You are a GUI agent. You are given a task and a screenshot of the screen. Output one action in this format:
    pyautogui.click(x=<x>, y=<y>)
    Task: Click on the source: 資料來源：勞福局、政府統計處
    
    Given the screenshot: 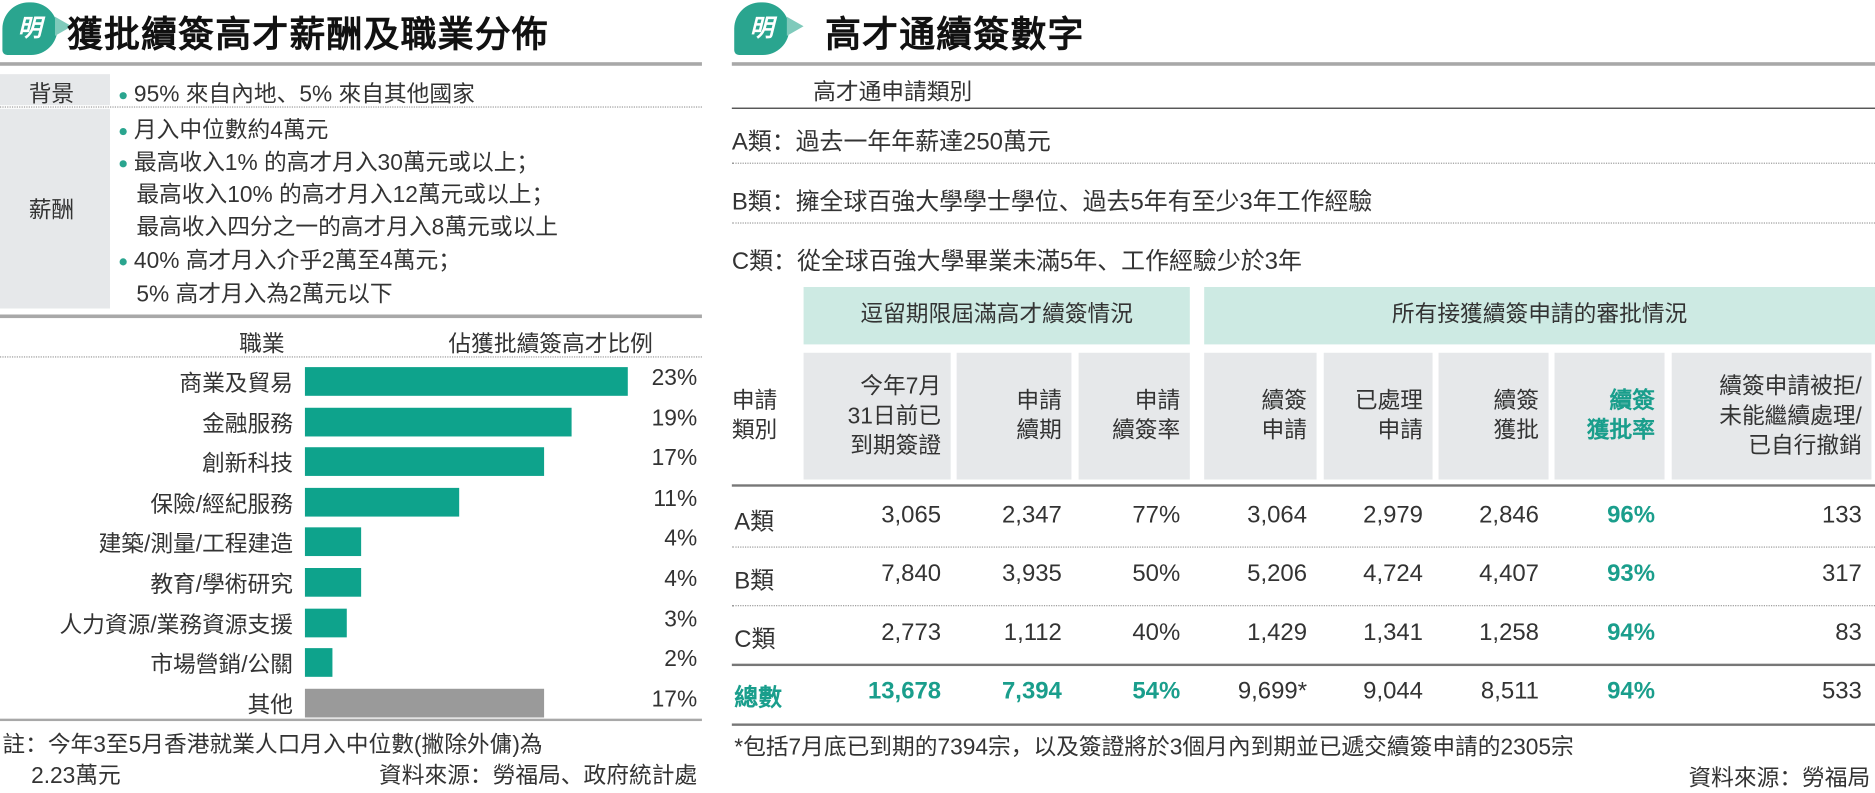 What is the action you would take?
    pyautogui.click(x=538, y=777)
    